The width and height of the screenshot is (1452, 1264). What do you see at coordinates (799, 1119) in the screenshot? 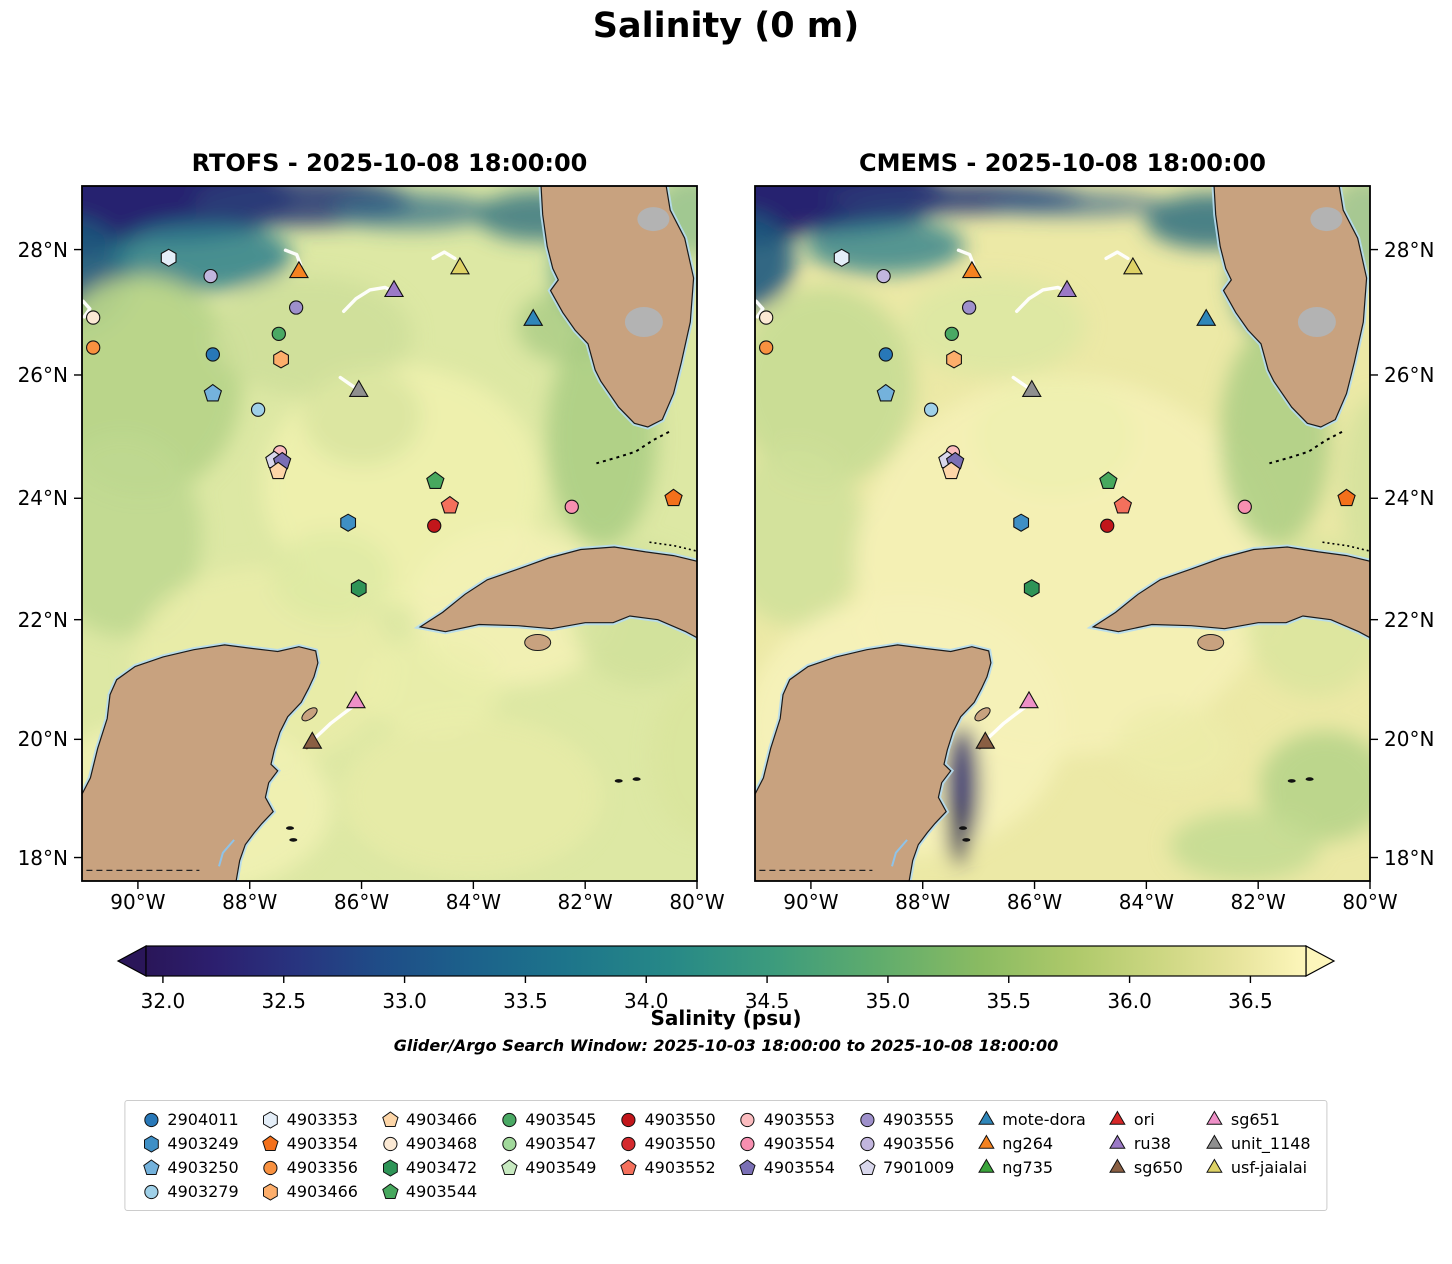
I see `legend-label: 4903553` at bounding box center [799, 1119].